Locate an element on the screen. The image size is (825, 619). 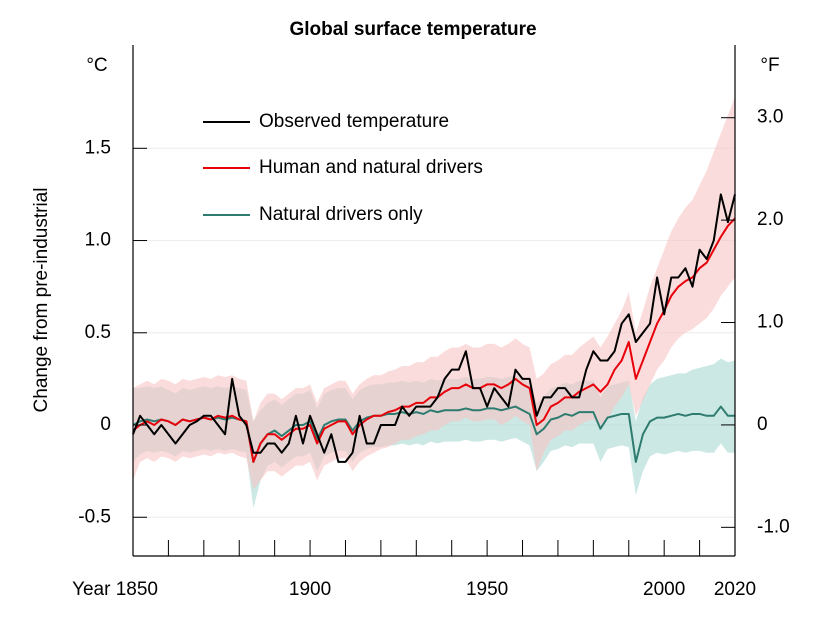
y-tick-label: 0 is located at coordinates (105, 424).